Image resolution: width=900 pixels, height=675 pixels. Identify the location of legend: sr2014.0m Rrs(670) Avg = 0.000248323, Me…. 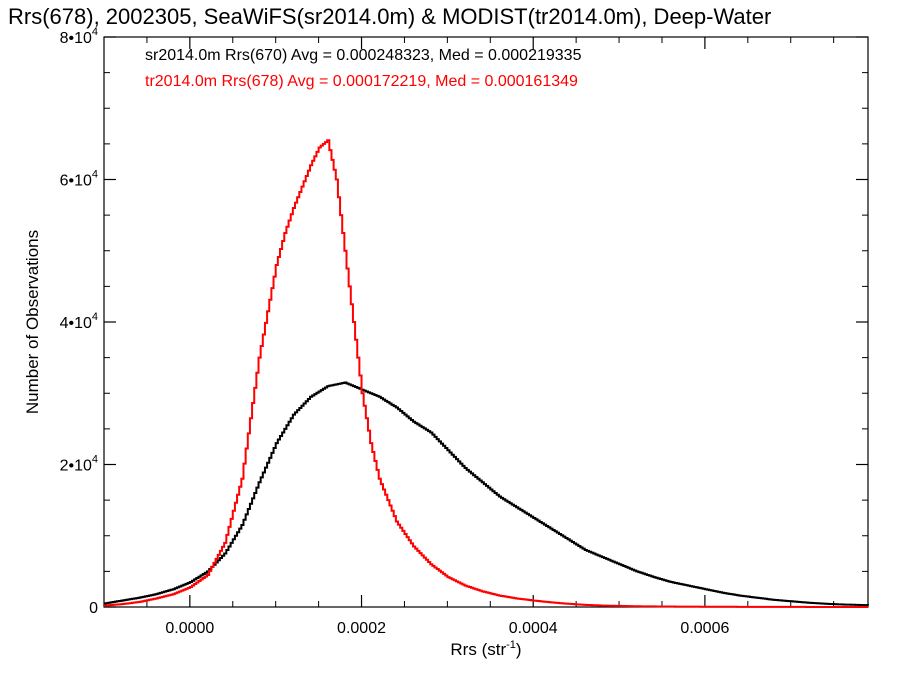
(363, 68).